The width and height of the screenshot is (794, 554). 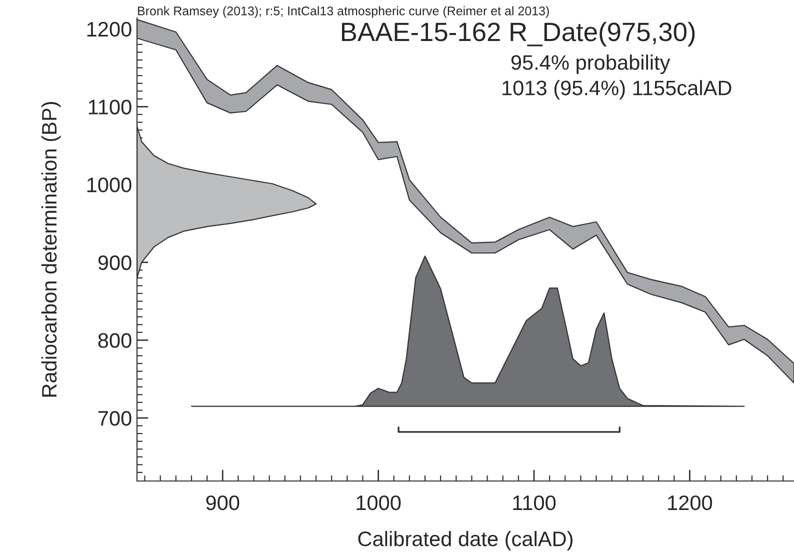 What do you see at coordinates (109, 185) in the screenshot?
I see `y-tick-label: 1000` at bounding box center [109, 185].